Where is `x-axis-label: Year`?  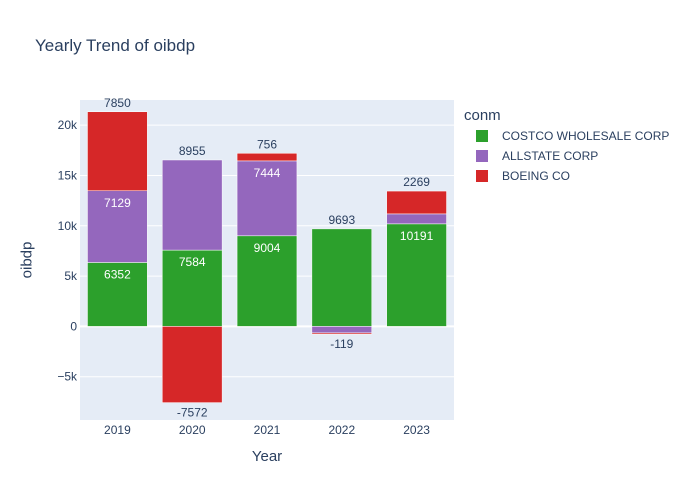
x-axis-label: Year is located at coordinates (267, 456).